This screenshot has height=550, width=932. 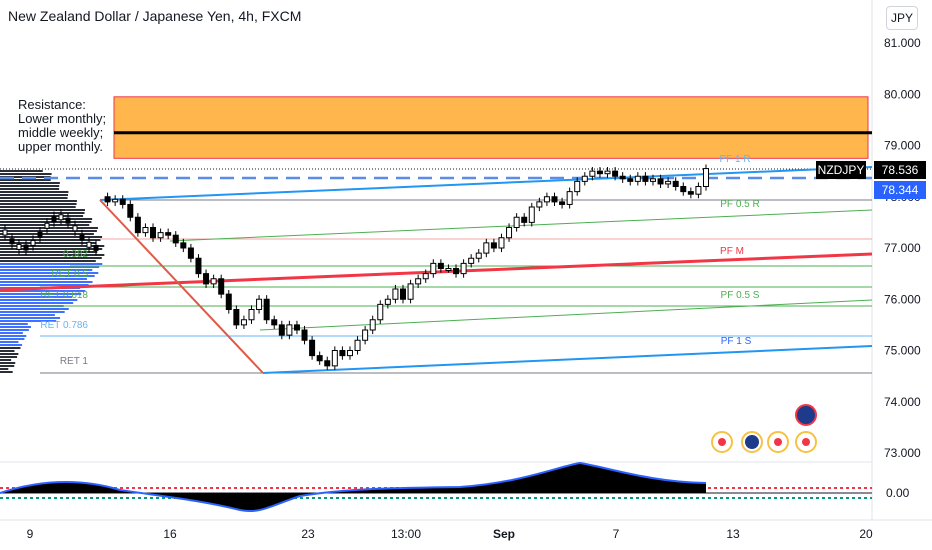 I want to click on annotation-line-3: middle weekly;, so click(x=61, y=132).